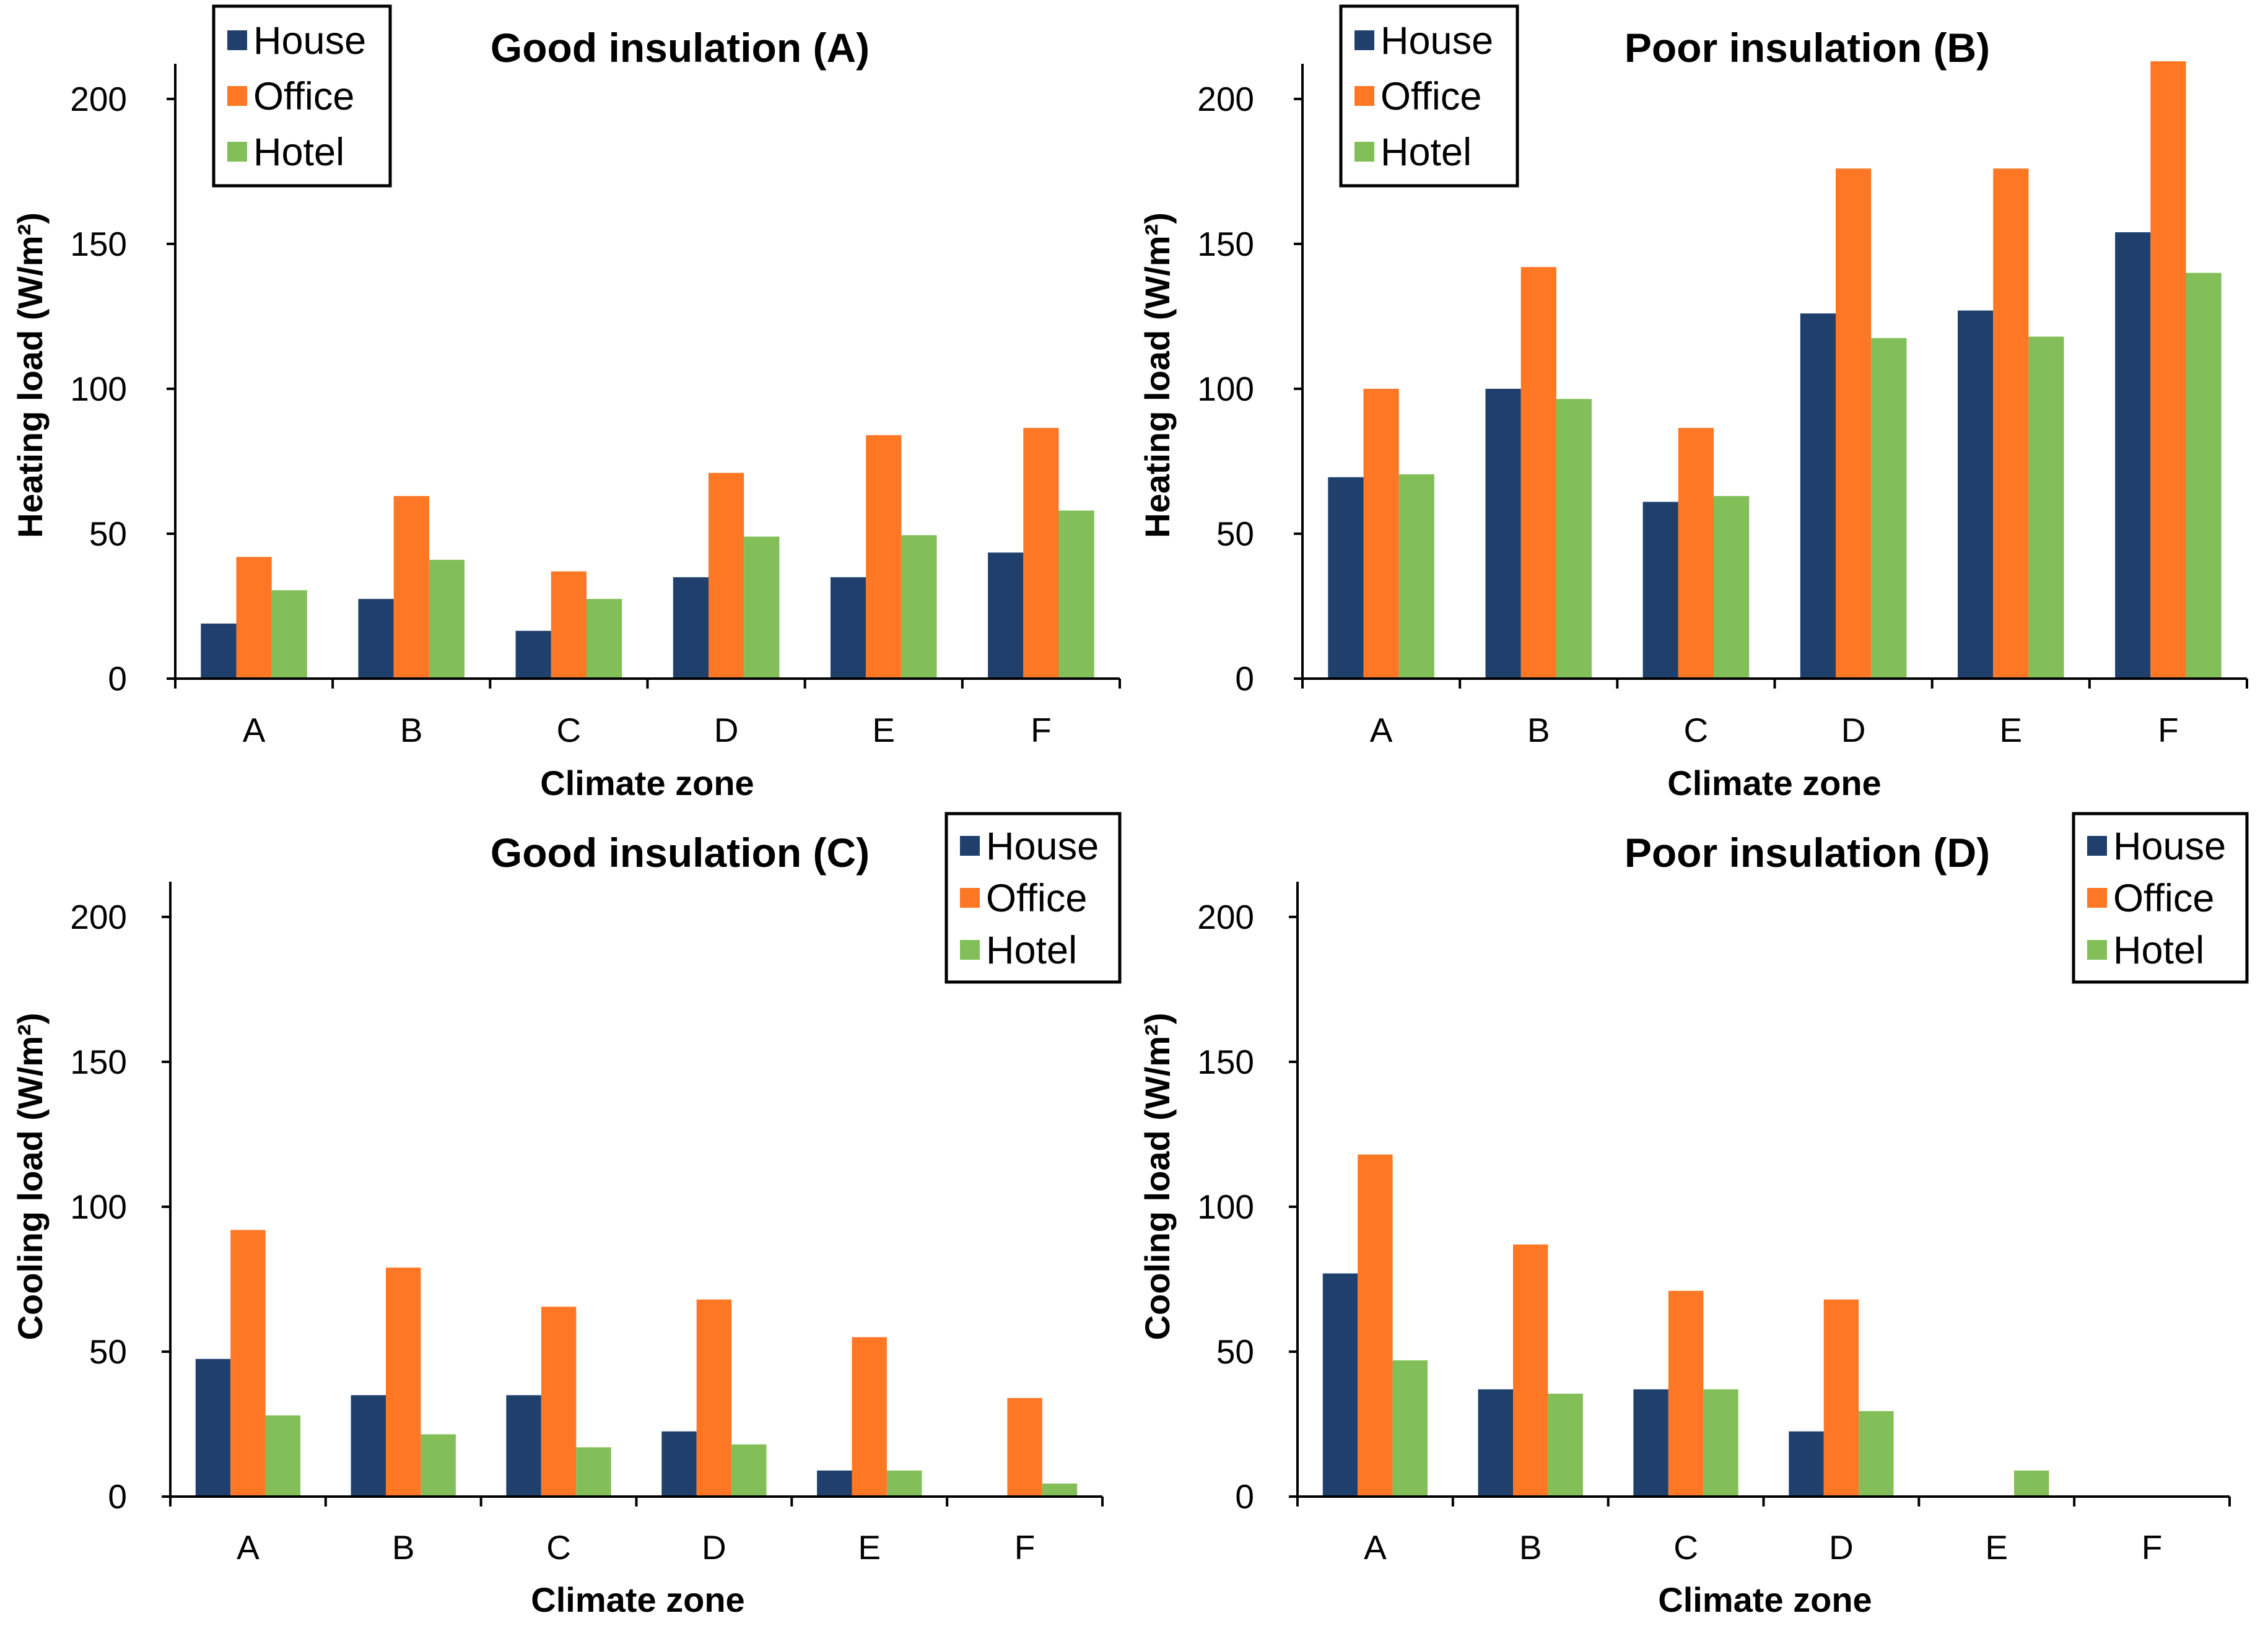 This screenshot has width=2268, height=1626. What do you see at coordinates (593, 1472) in the screenshot?
I see `bar-hotel-c` at bounding box center [593, 1472].